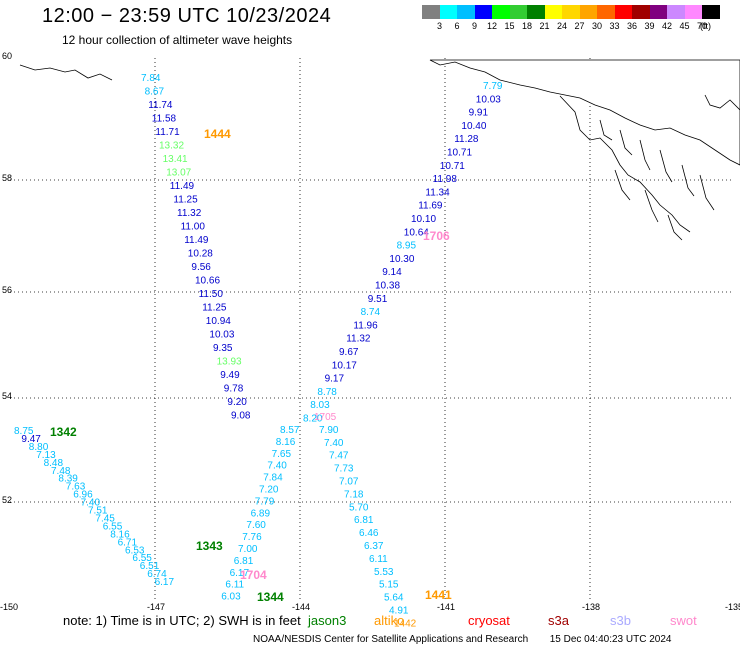 This screenshot has width=740, height=650. I want to click on track-1344: 1344, so click(270, 597).